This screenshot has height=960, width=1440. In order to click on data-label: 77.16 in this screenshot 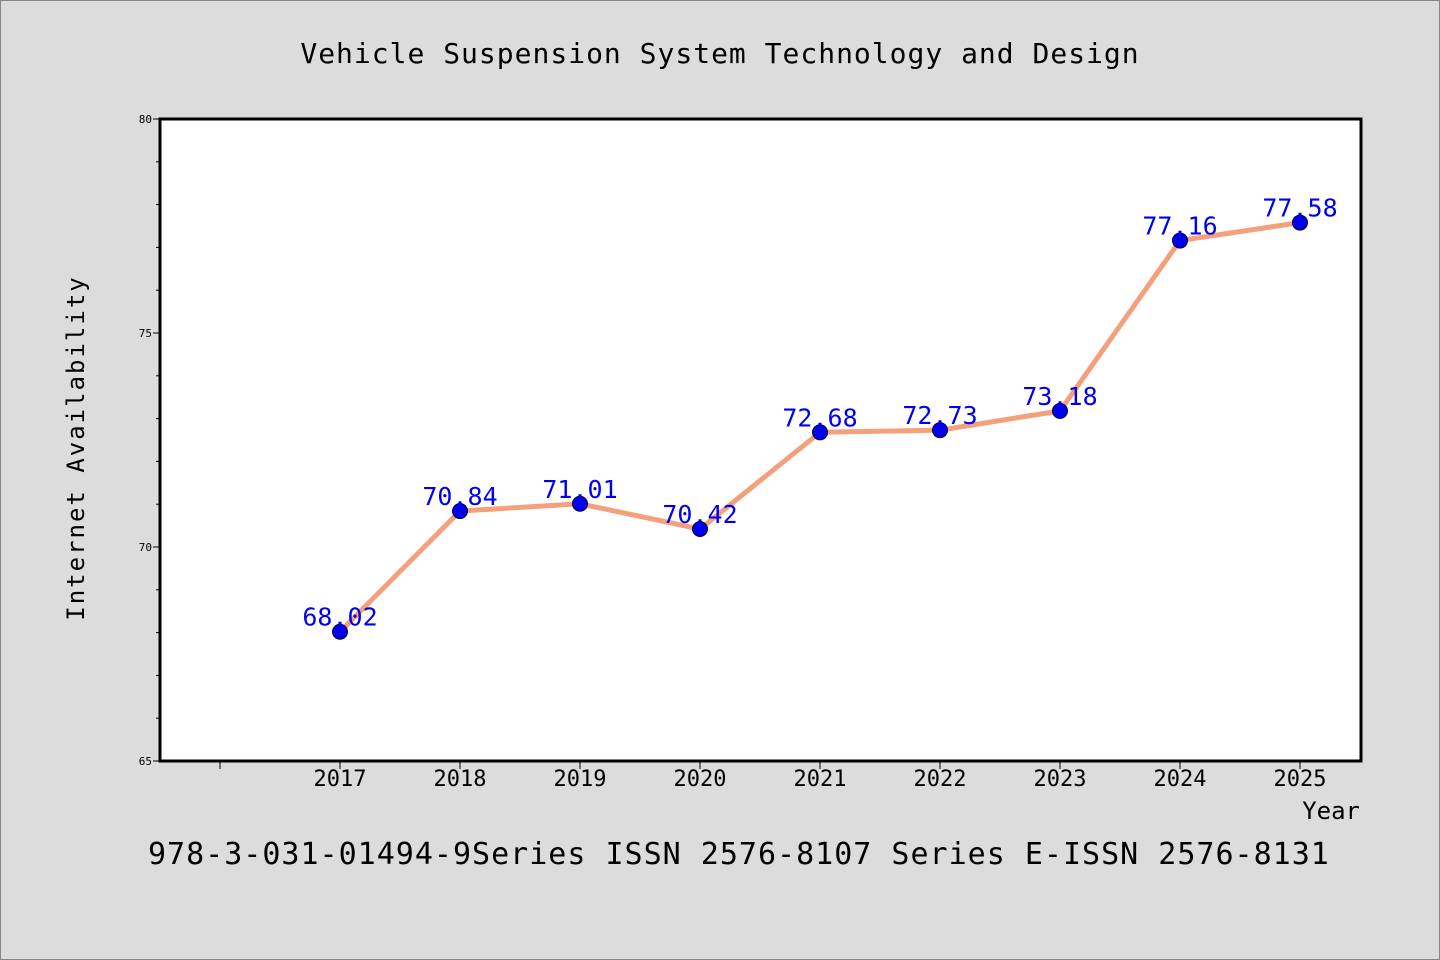, I will do `click(1179, 226)`.